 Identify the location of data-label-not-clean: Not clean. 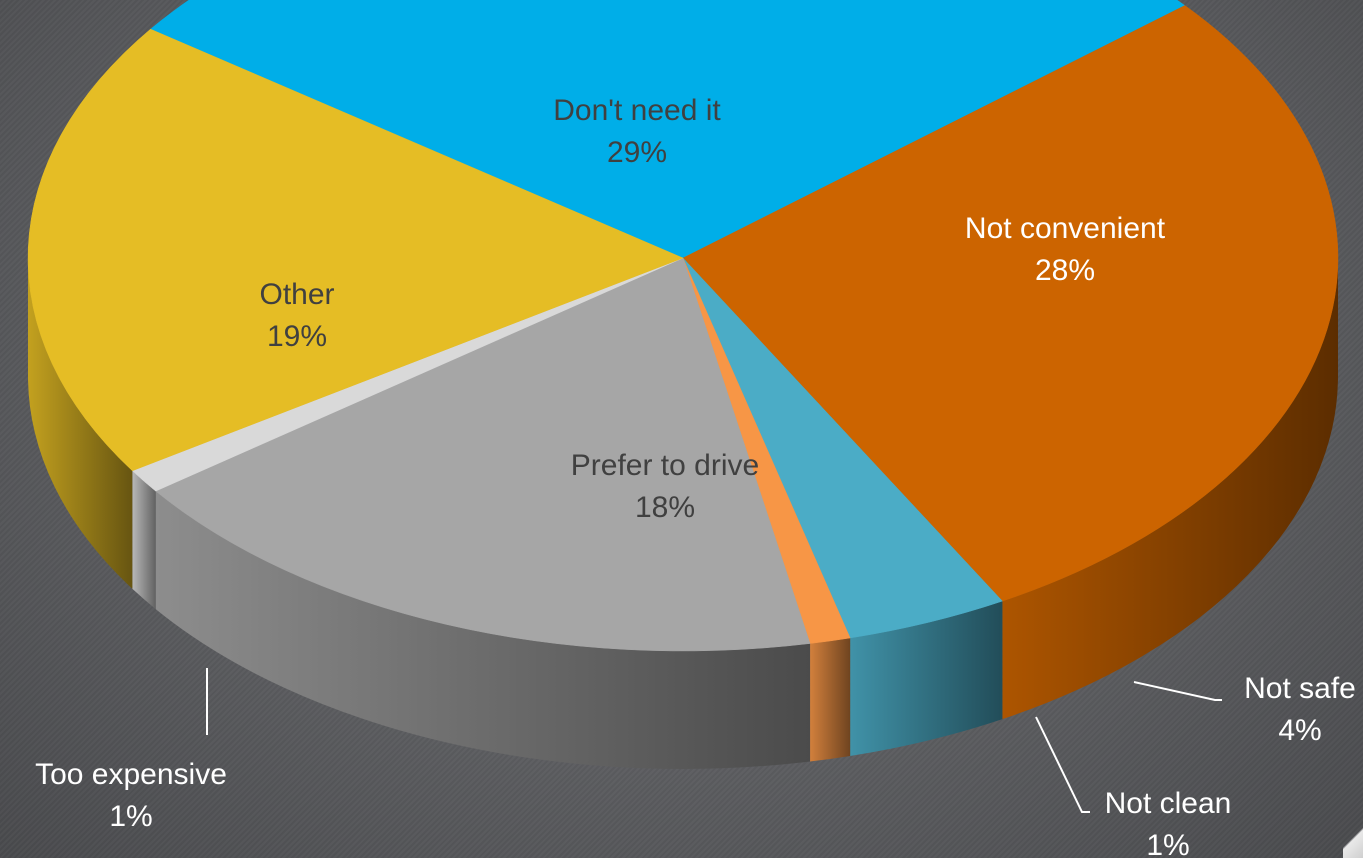
(1168, 803).